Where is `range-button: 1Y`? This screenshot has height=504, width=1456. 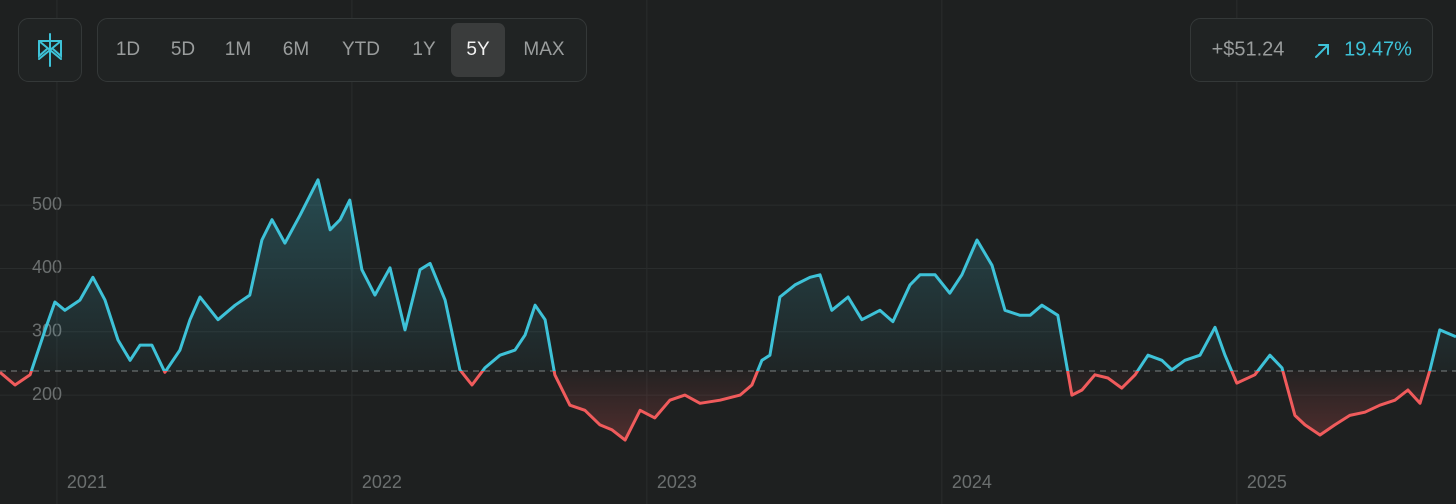 range-button: 1Y is located at coordinates (424, 49).